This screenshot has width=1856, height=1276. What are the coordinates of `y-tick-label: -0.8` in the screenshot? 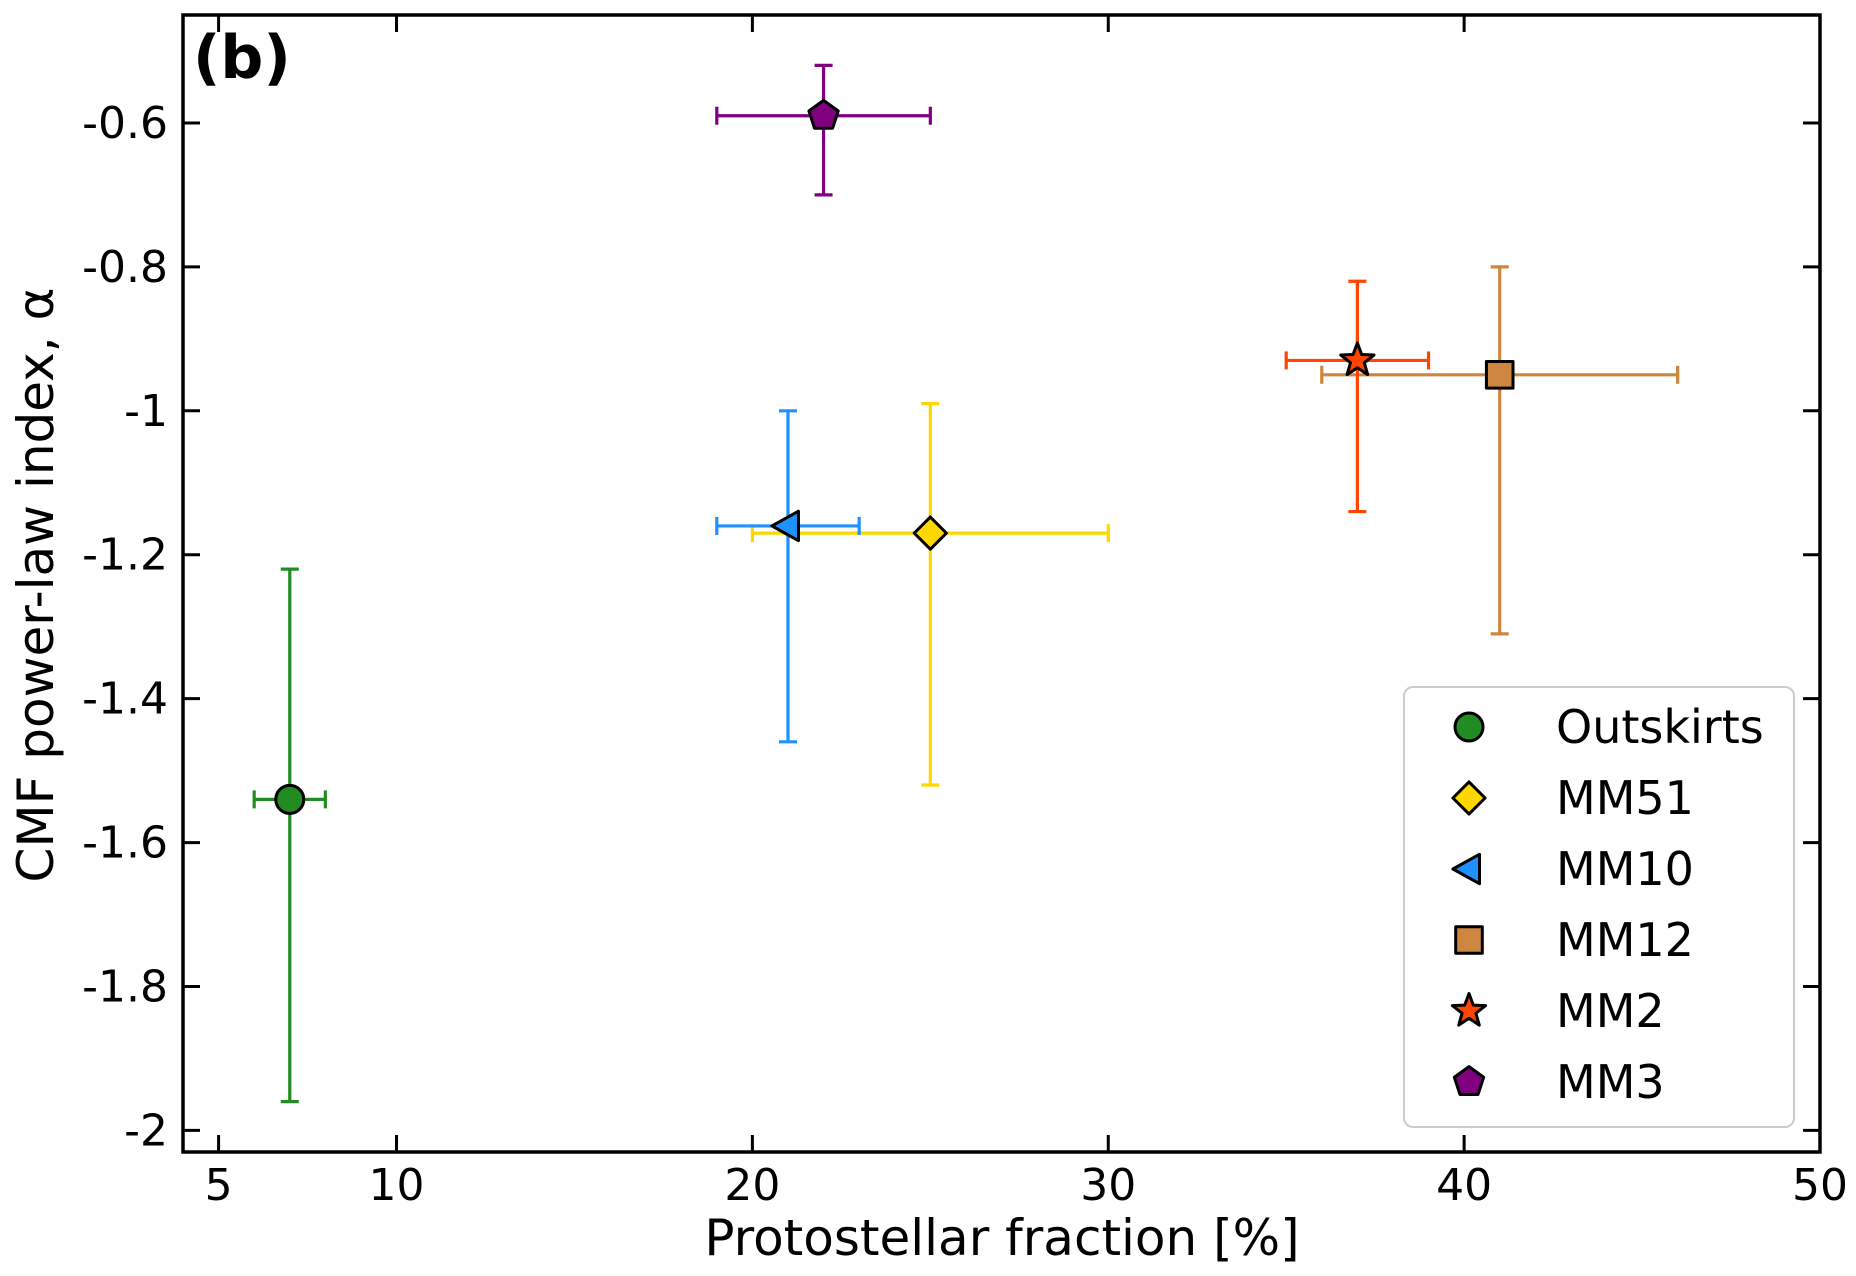 It's located at (125, 267).